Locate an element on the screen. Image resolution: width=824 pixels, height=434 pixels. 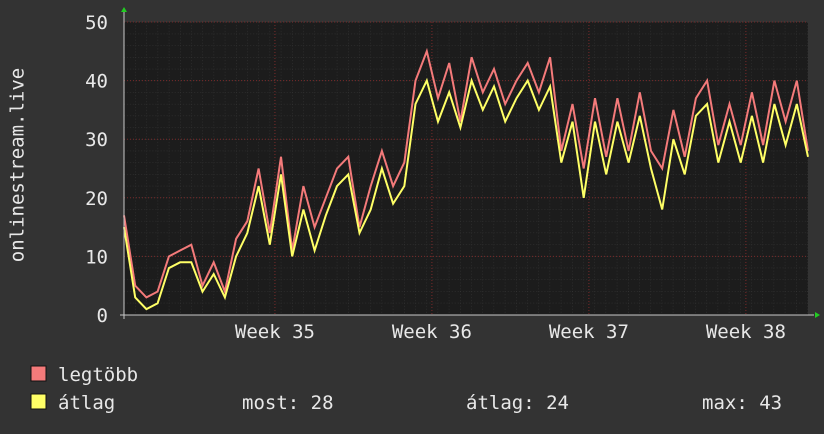
y-tick-label: 10 is located at coordinates (96, 257).